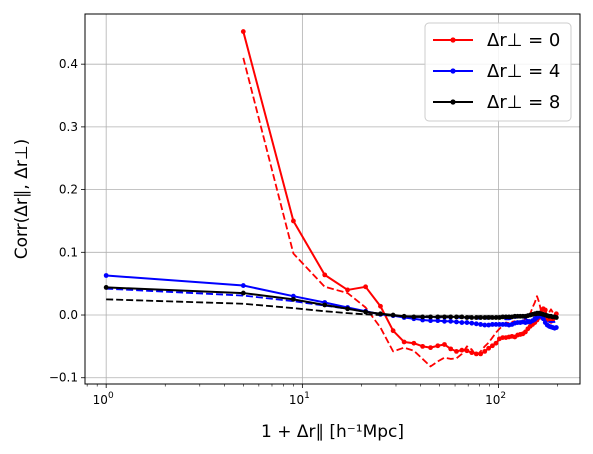 The image size is (593, 454). Describe the element at coordinates (523, 40) in the screenshot. I see `legend-label: Δr⊥ = 0` at that location.